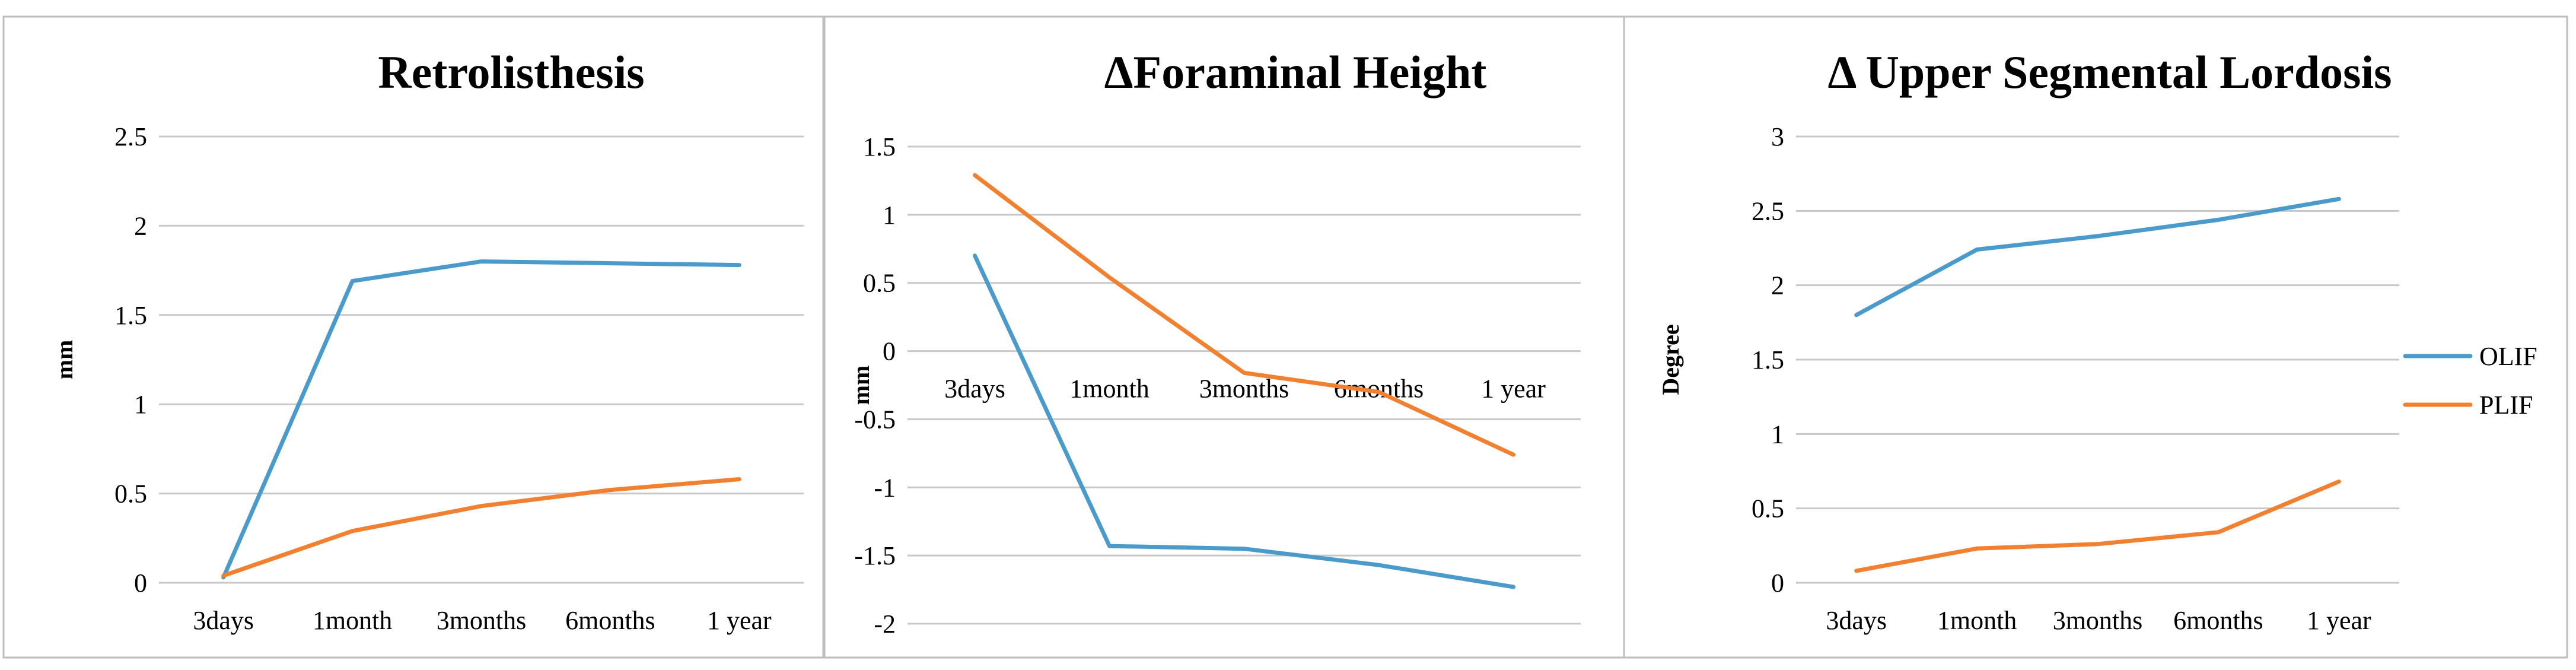 The image size is (2576, 670). Describe the element at coordinates (875, 555) in the screenshot. I see `y-tick-label: -1.5` at that location.